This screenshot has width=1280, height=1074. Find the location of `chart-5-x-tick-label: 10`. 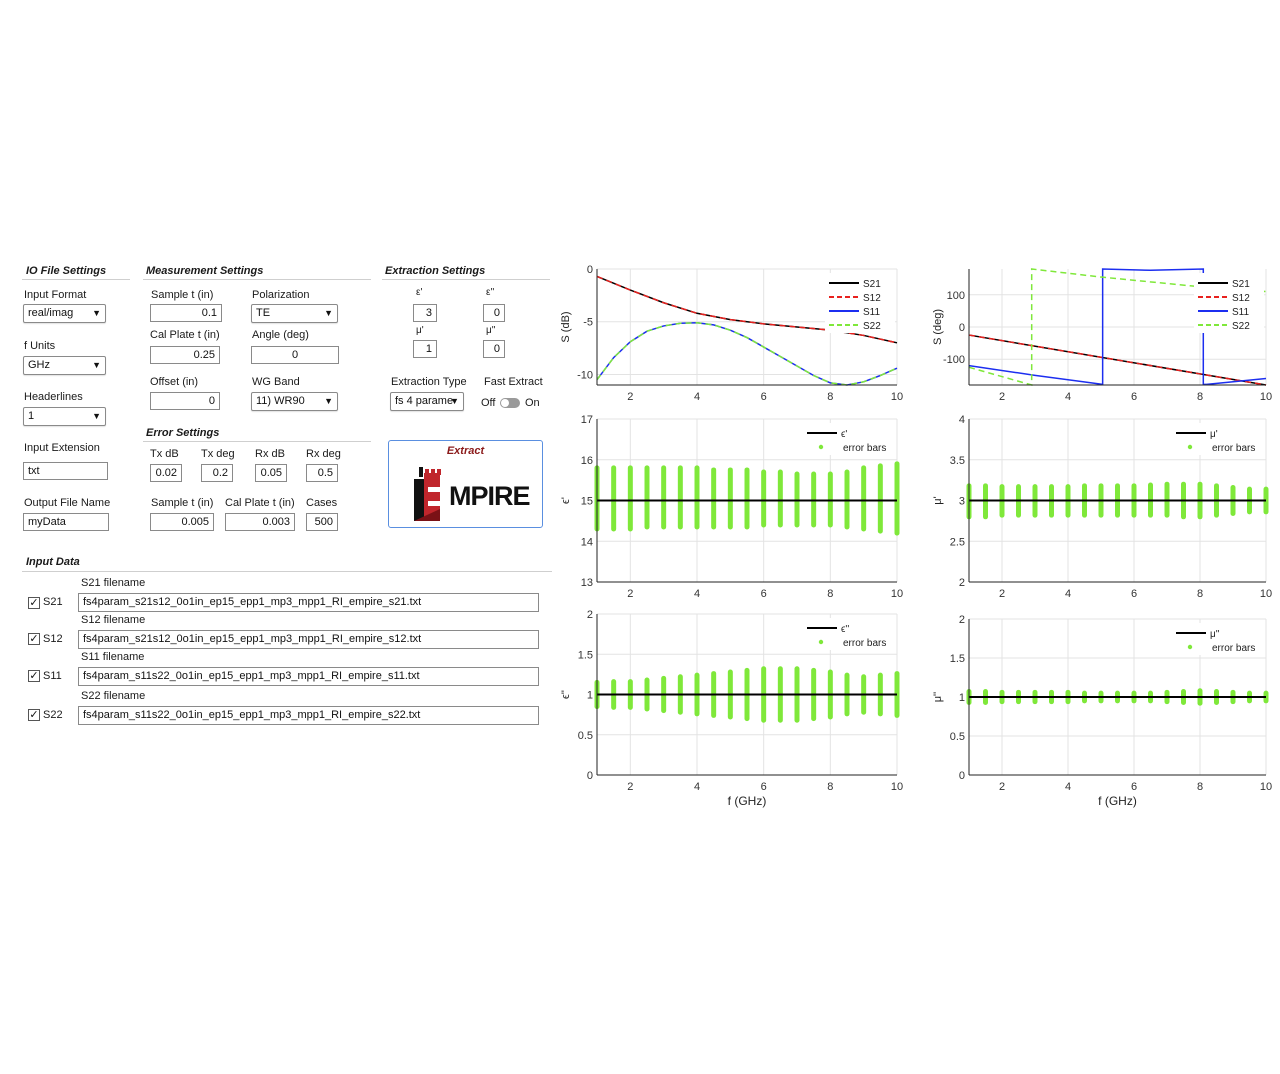

chart-5-x-tick-label: 10 is located at coordinates (1266, 787).